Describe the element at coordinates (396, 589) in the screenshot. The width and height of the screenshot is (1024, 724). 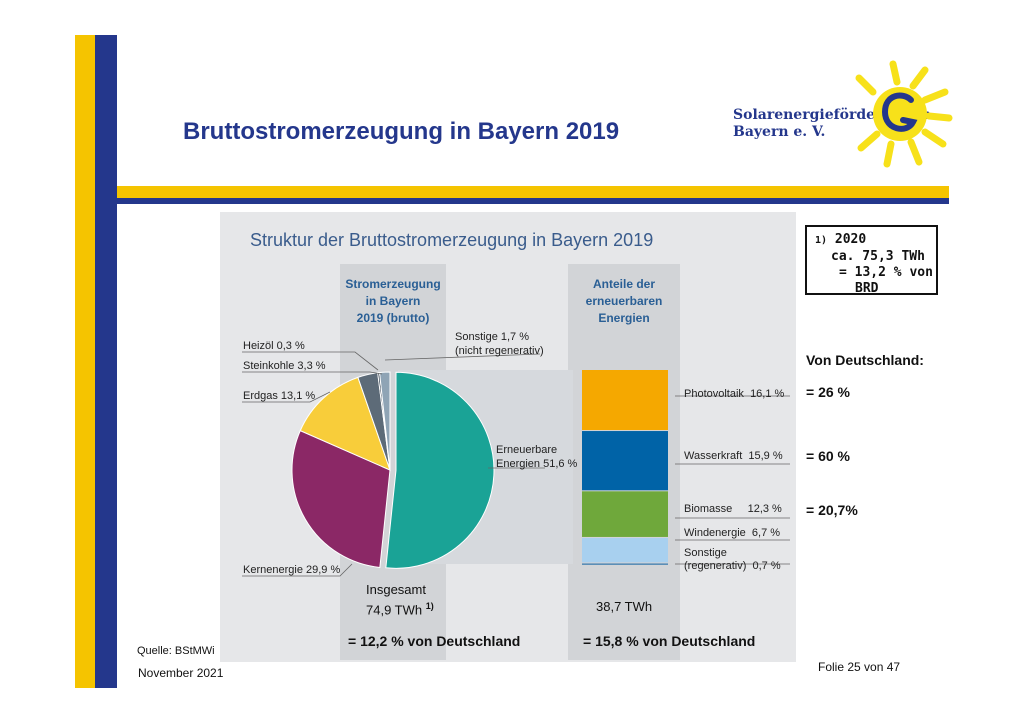
I see `total-label: Insgesamt` at that location.